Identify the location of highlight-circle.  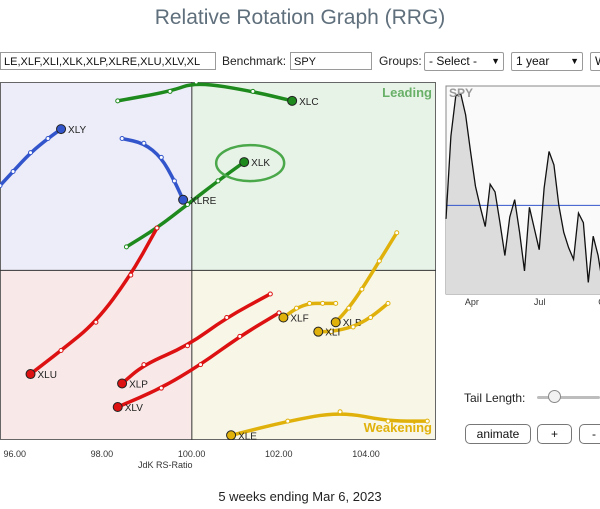
(250, 163).